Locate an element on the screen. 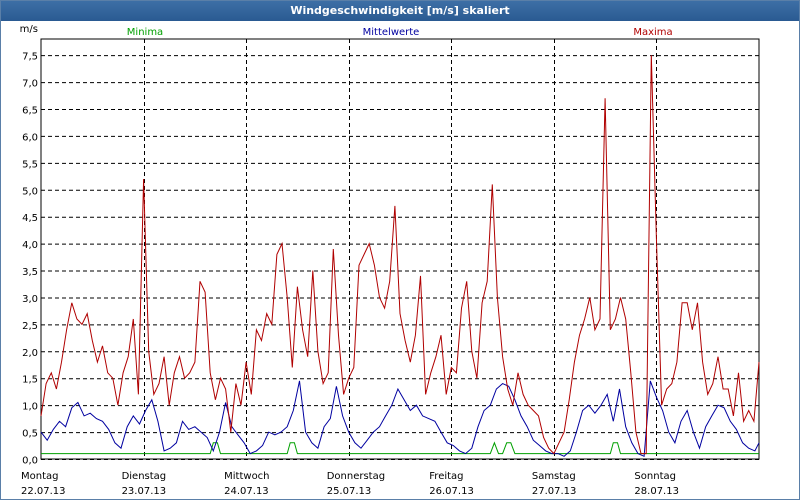  y-tick-label: 0,5 is located at coordinates (30, 434).